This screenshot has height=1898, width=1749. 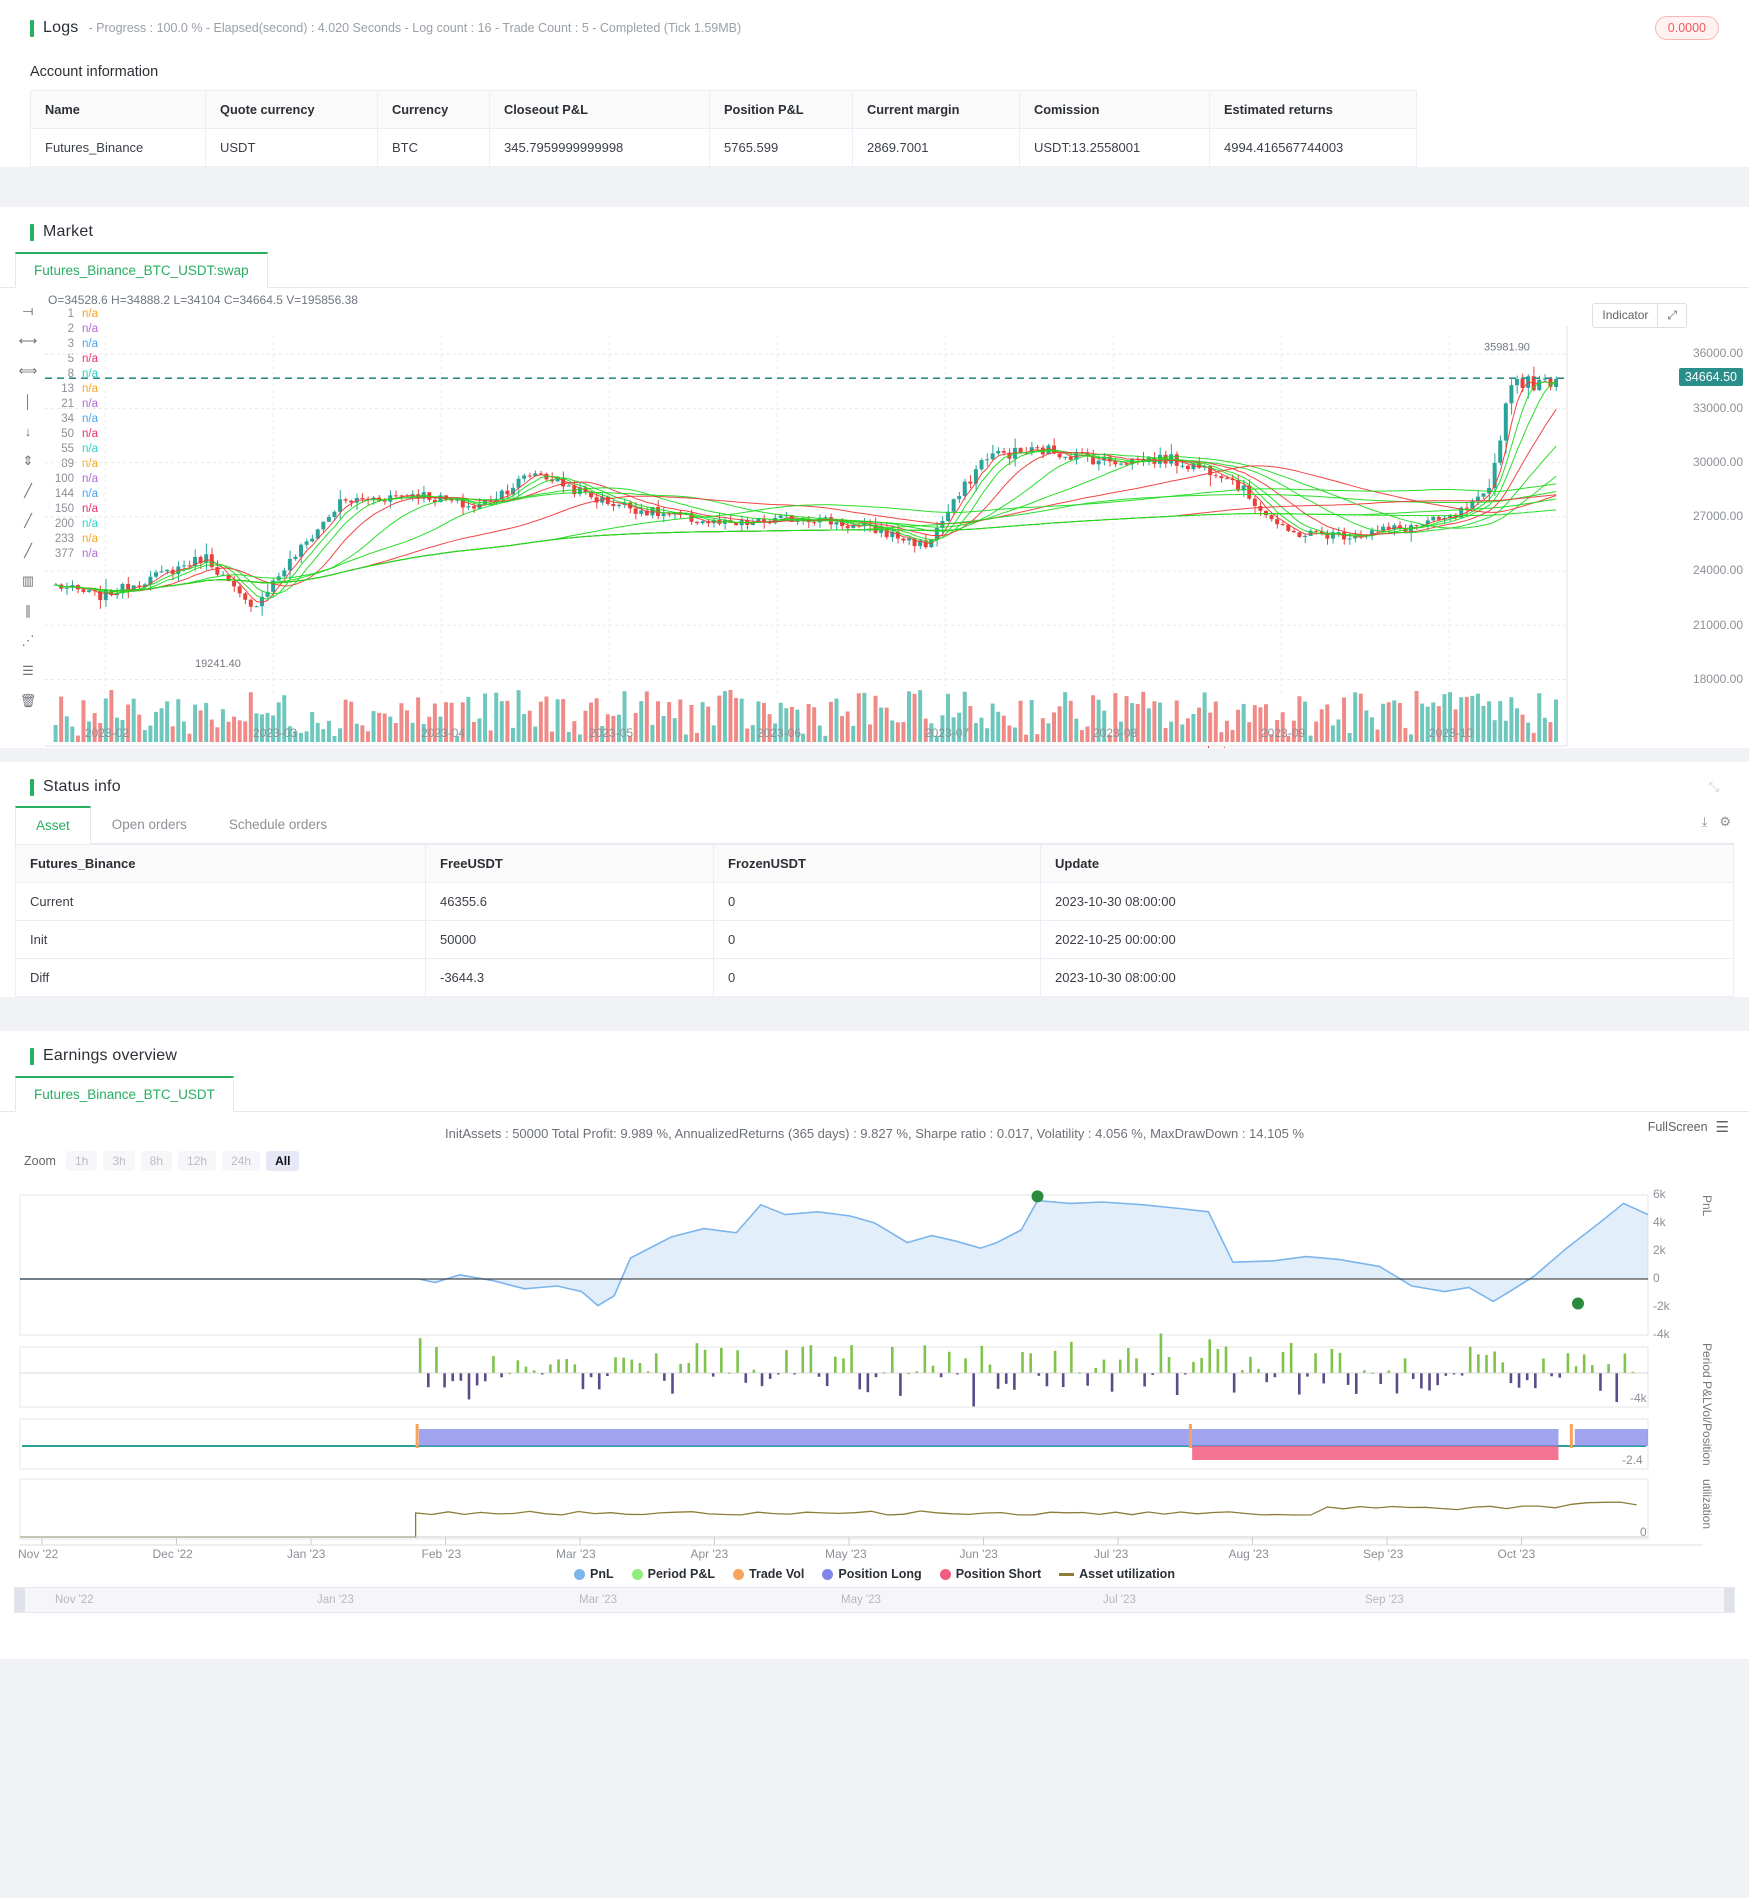 What do you see at coordinates (241, 1161) in the screenshot?
I see `zoom-24h: 24h` at bounding box center [241, 1161].